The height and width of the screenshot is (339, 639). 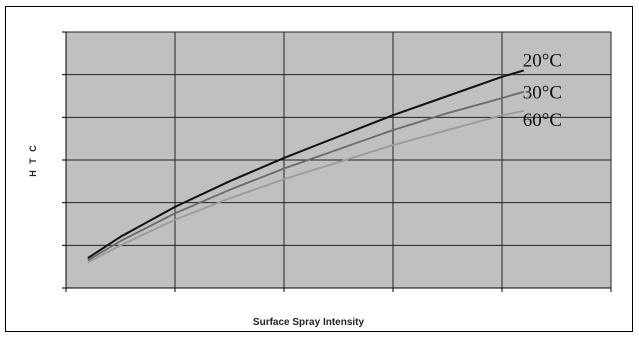 I want to click on x-axis-label: Surface Spray Intensity, so click(x=309, y=322).